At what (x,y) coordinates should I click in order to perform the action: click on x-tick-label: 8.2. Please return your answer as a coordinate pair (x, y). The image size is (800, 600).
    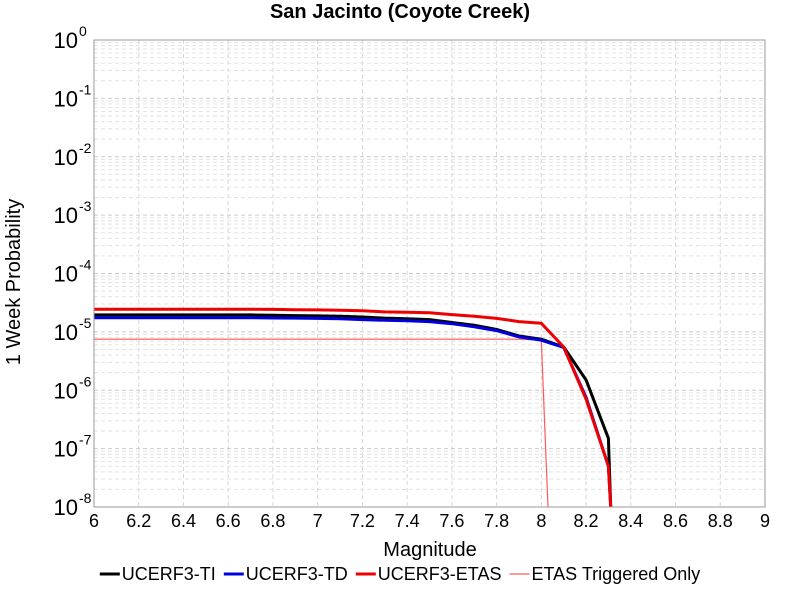
    Looking at the image, I should click on (586, 521).